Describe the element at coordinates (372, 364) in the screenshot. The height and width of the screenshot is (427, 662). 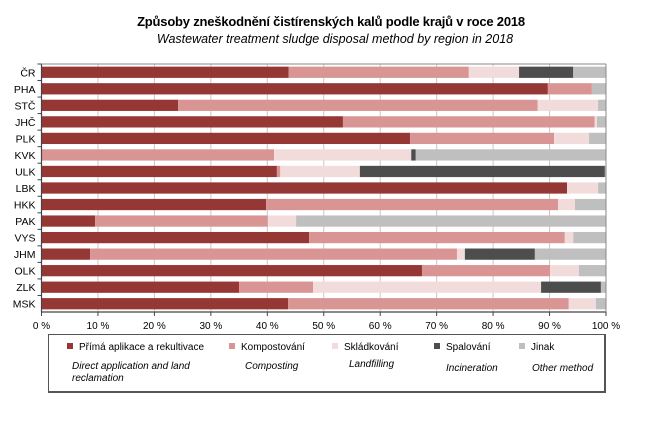
I see `legend-label-en: Landfilling` at that location.